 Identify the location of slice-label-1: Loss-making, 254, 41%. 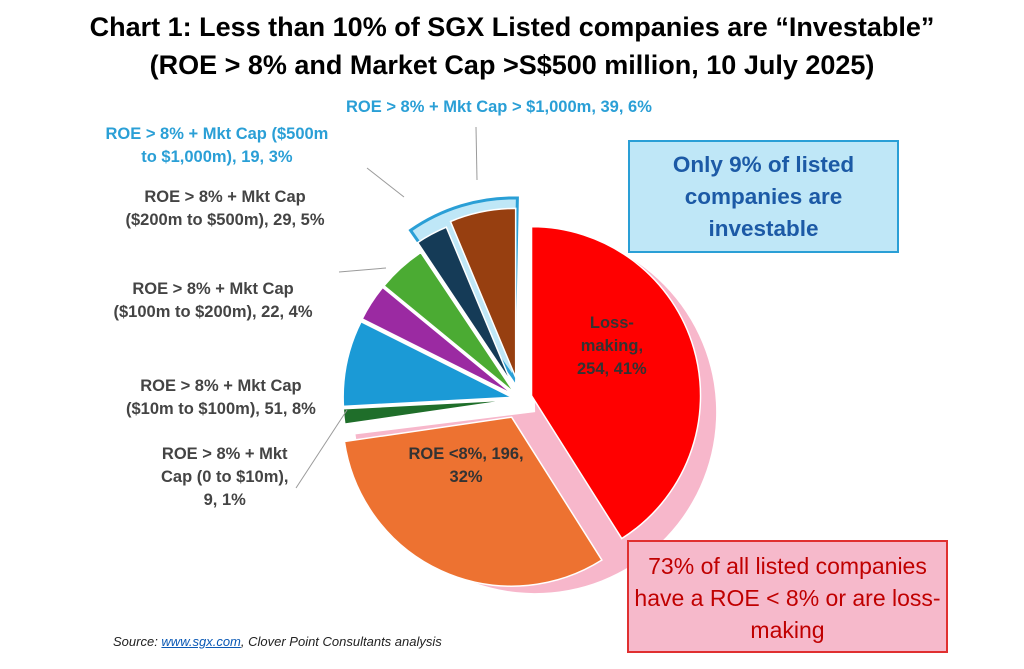
(612, 346).